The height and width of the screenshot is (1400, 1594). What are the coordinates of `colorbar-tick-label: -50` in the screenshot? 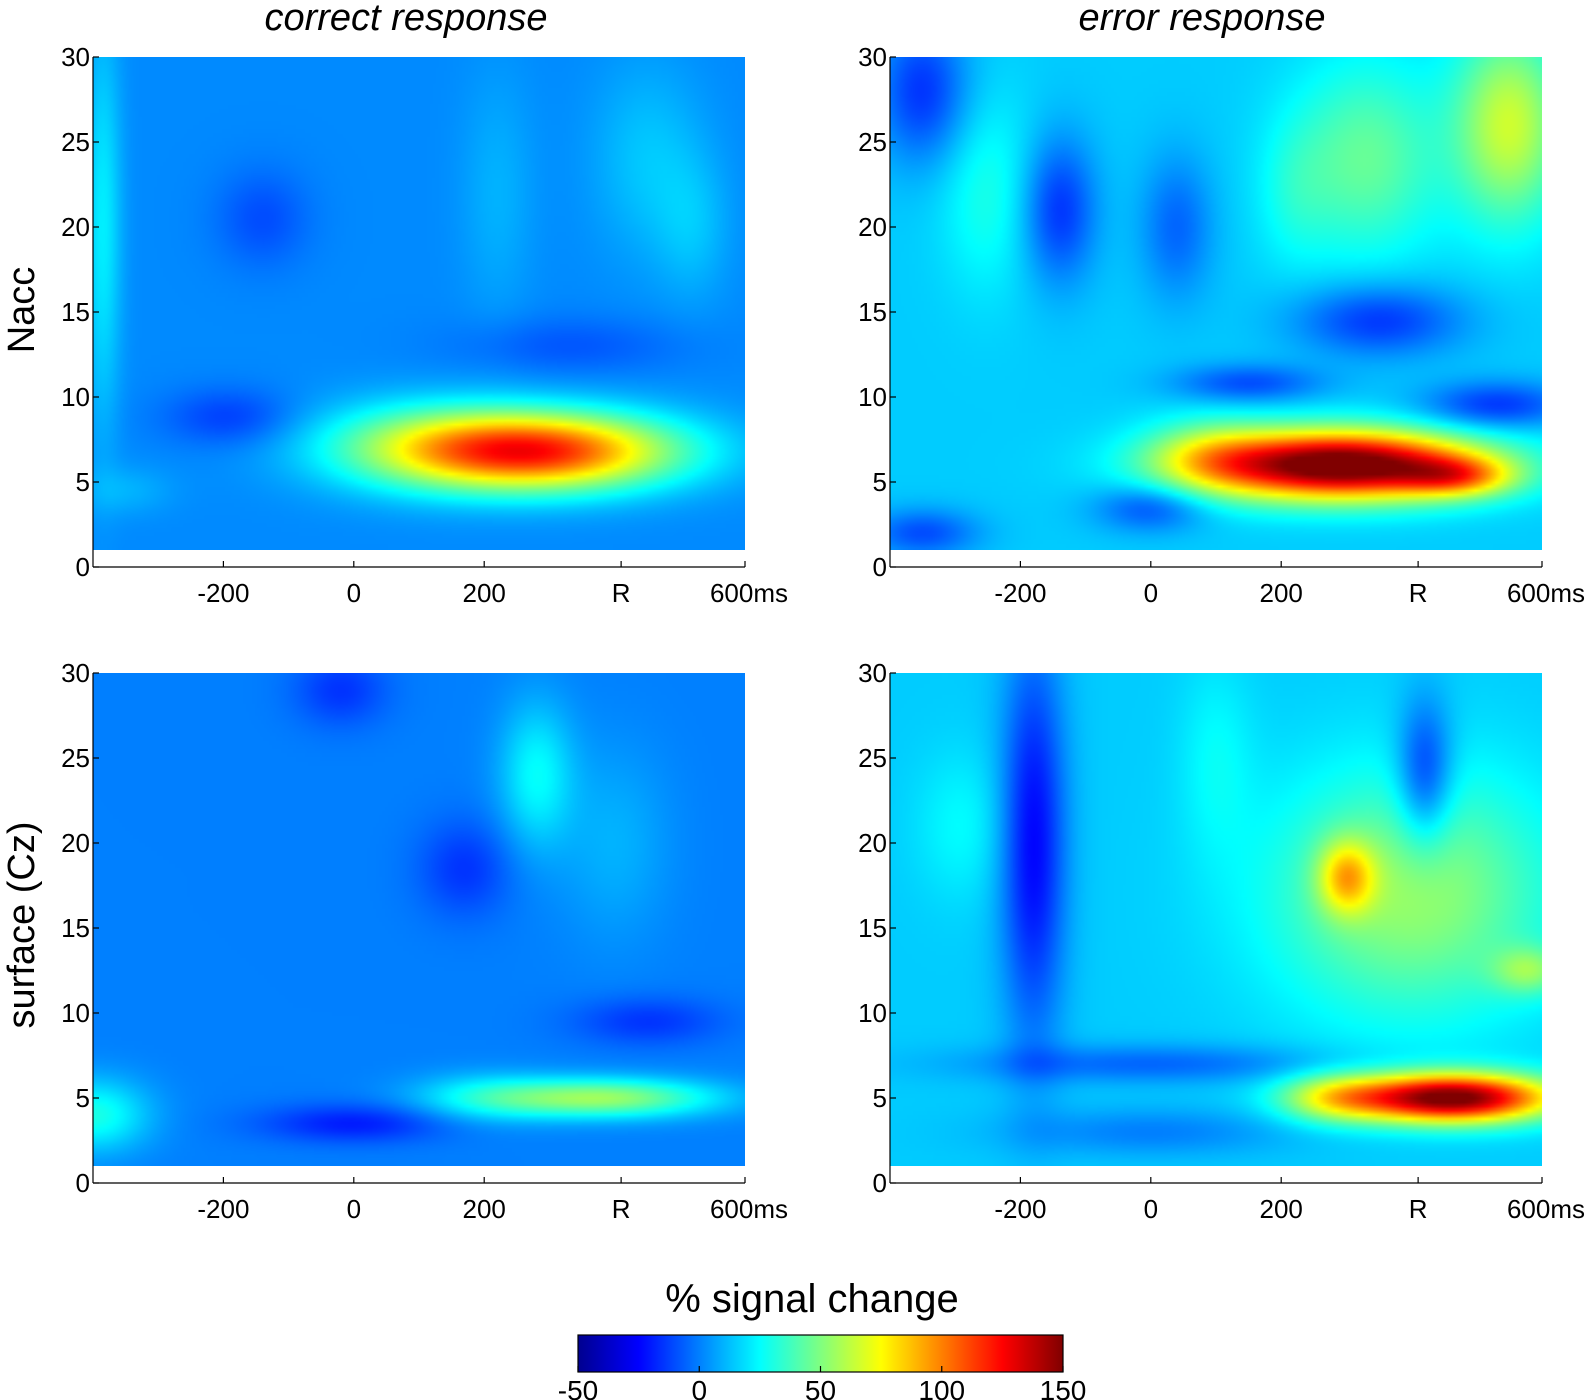 It's located at (578, 1387).